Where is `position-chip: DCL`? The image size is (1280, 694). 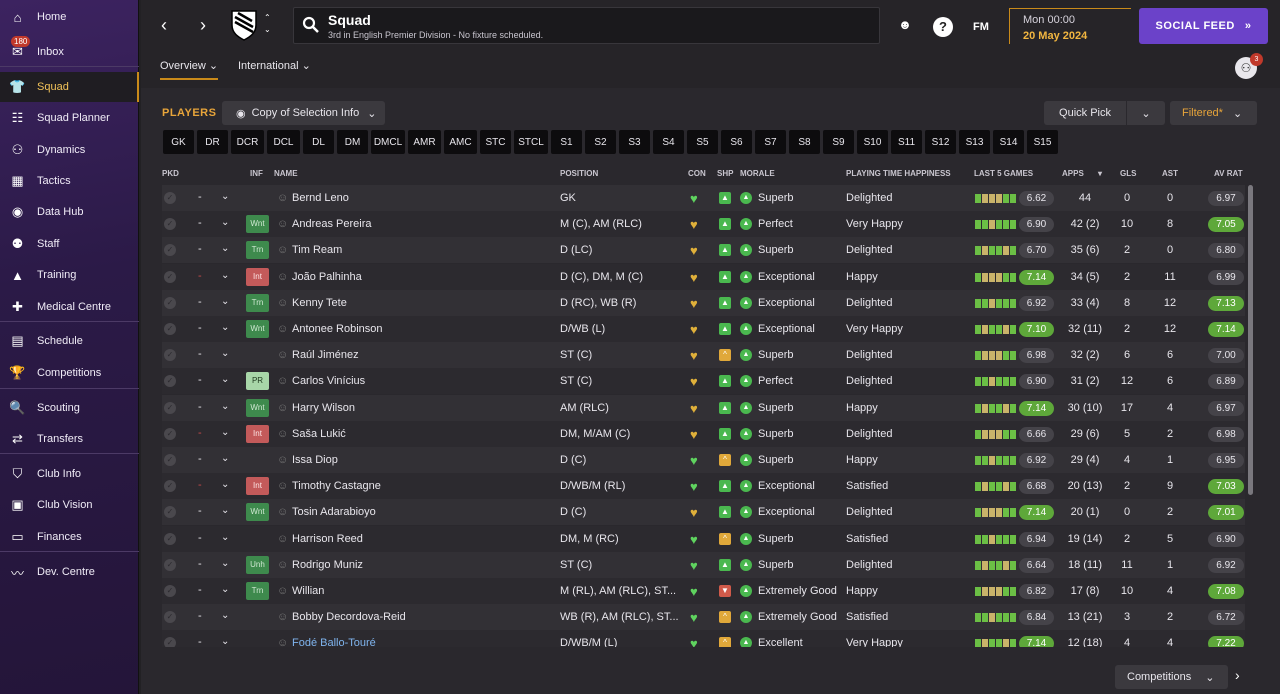 position-chip: DCL is located at coordinates (283, 142).